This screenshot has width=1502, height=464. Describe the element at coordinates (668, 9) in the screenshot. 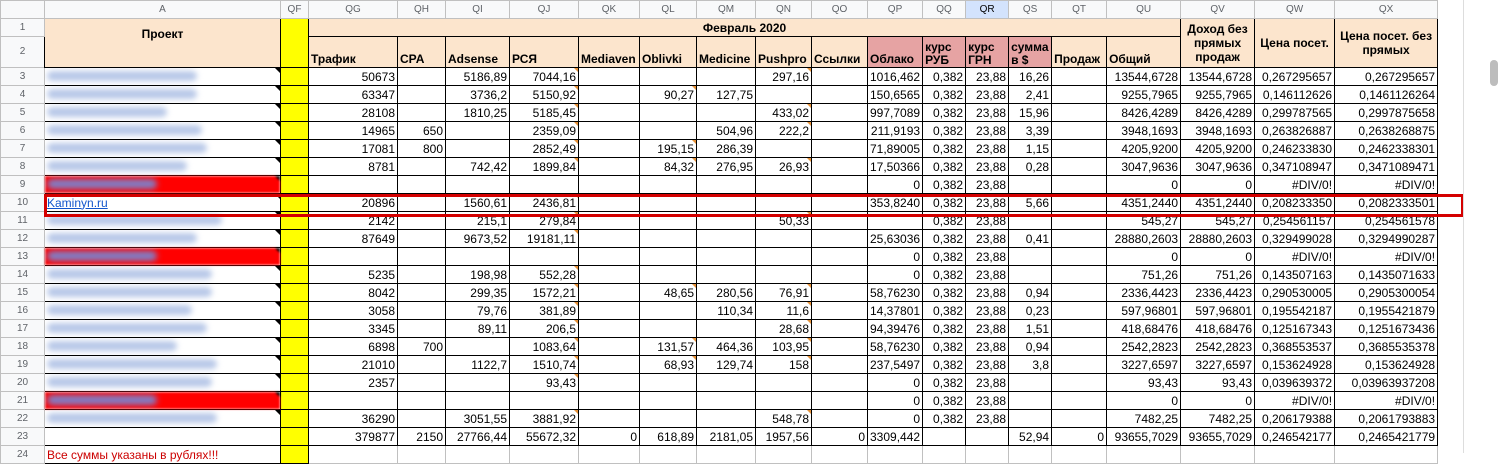

I see `column-header-ql: QL` at that location.